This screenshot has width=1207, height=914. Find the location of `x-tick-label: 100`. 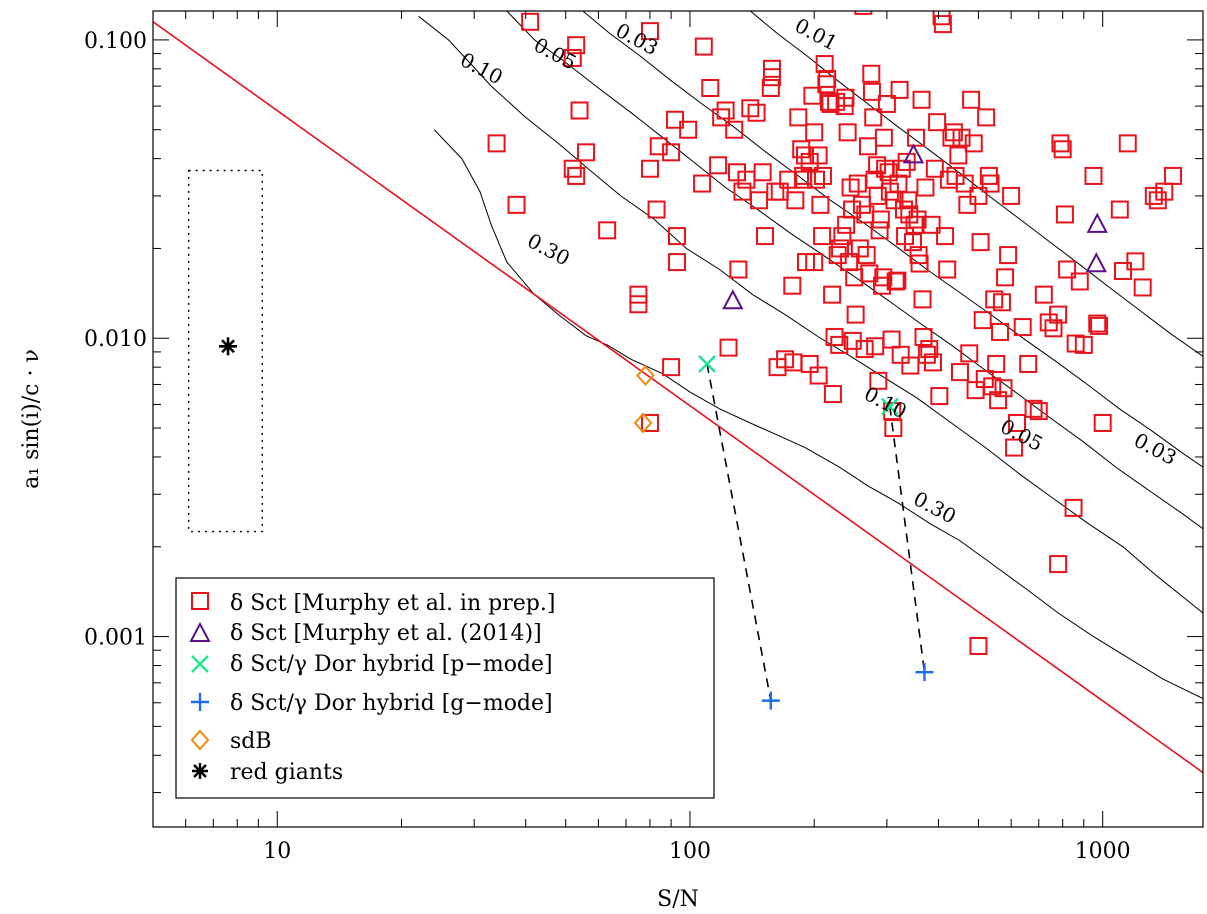

x-tick-label: 100 is located at coordinates (690, 851).